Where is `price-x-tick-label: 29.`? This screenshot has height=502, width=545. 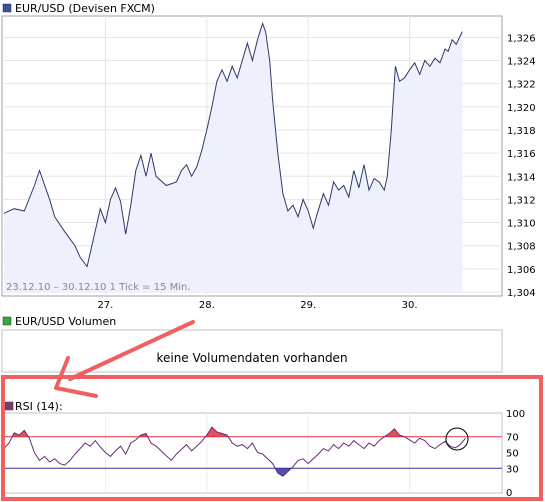 price-x-tick-label: 29. is located at coordinates (308, 305).